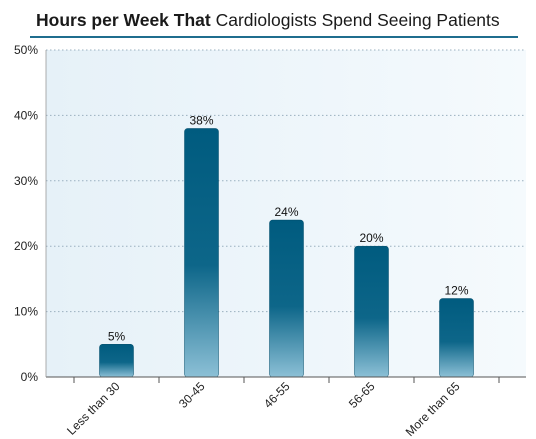 The image size is (536, 439). What do you see at coordinates (26, 246) in the screenshot?
I see `y-tick-label: 20%` at bounding box center [26, 246].